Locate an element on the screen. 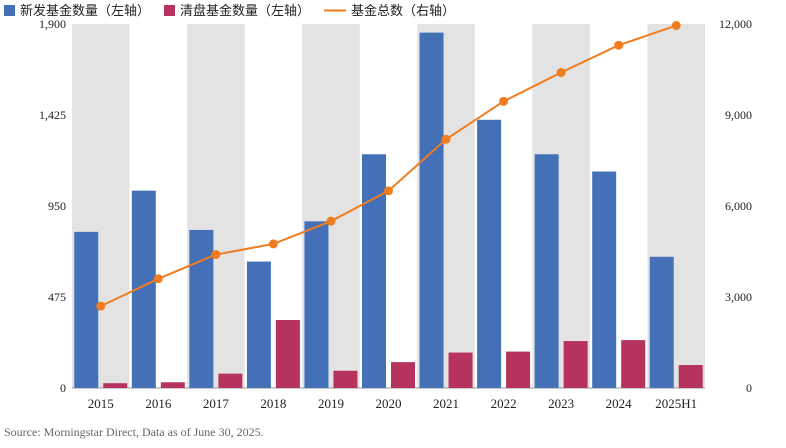 The width and height of the screenshot is (786, 448). x-tick-label: 2024 is located at coordinates (619, 403).